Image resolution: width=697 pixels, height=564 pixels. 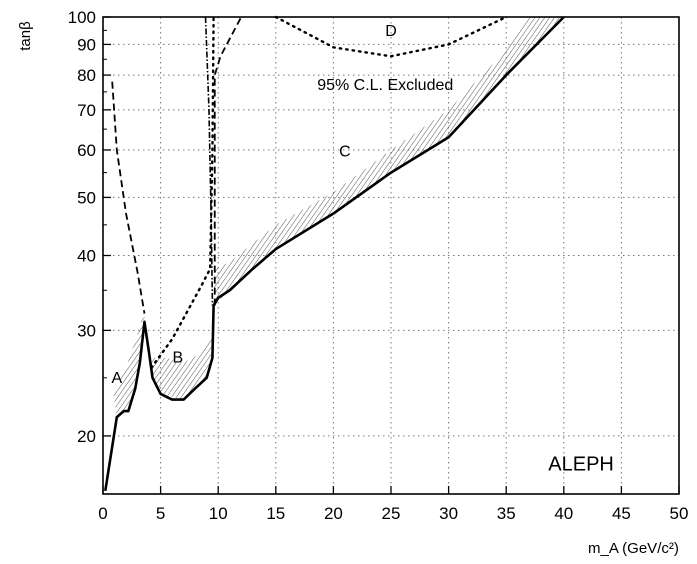 I want to click on y-tick-label: 60, so click(x=86, y=150).